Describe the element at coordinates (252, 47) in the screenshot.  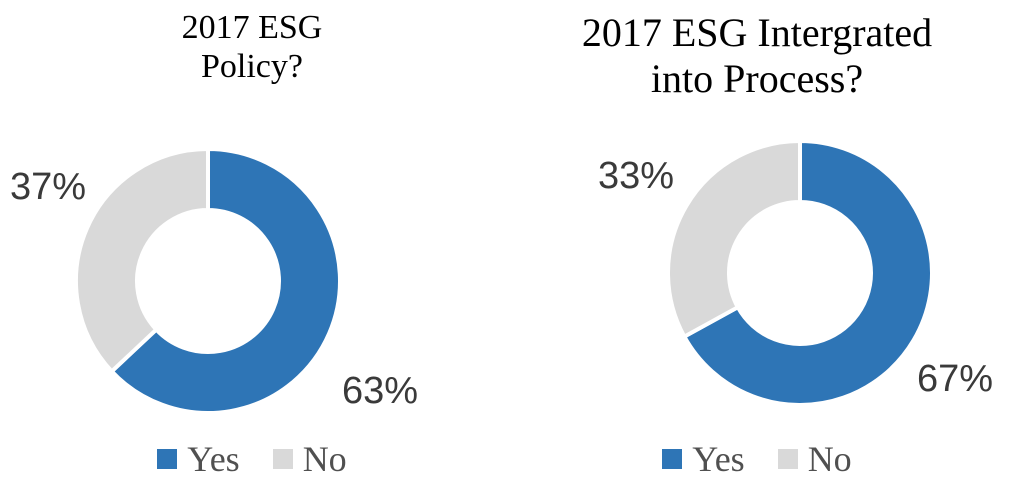
I see `chart-title: 2017 ESG Policy?` at that location.